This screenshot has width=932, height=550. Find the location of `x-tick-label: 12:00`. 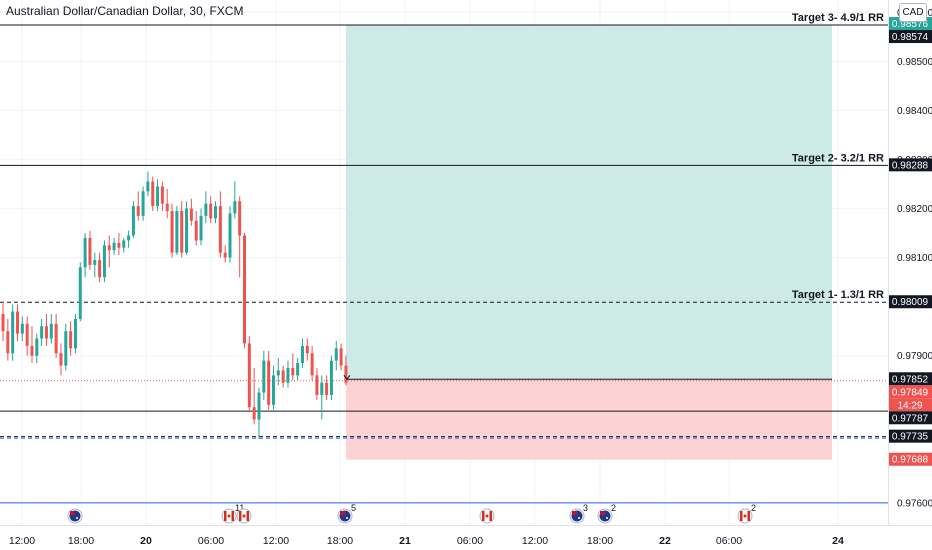

x-tick-label: 12:00 is located at coordinates (22, 541).